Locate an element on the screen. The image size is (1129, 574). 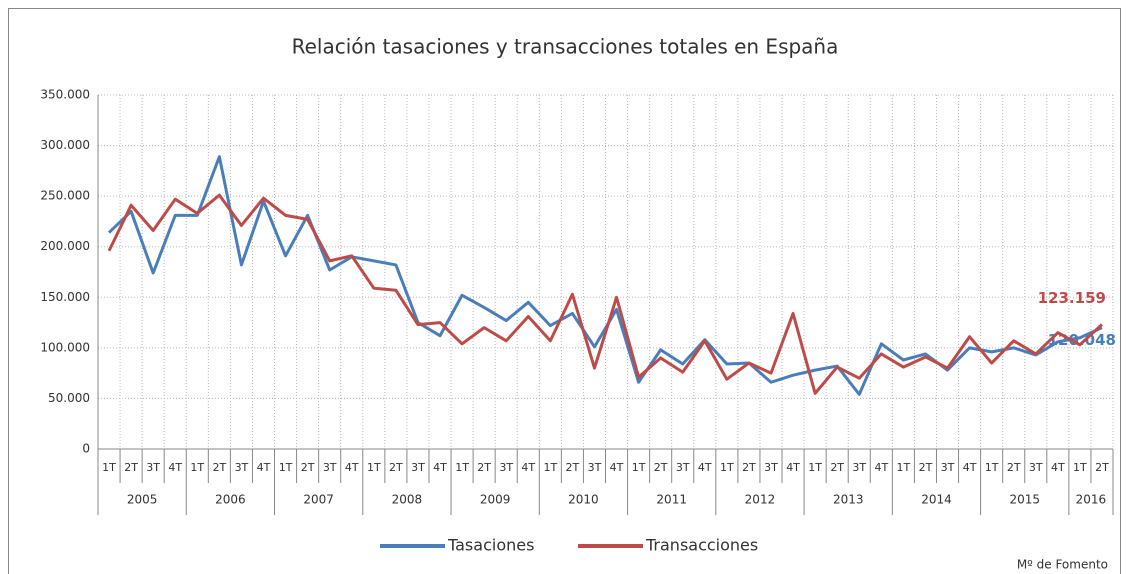
year-label: 2005 is located at coordinates (142, 500).